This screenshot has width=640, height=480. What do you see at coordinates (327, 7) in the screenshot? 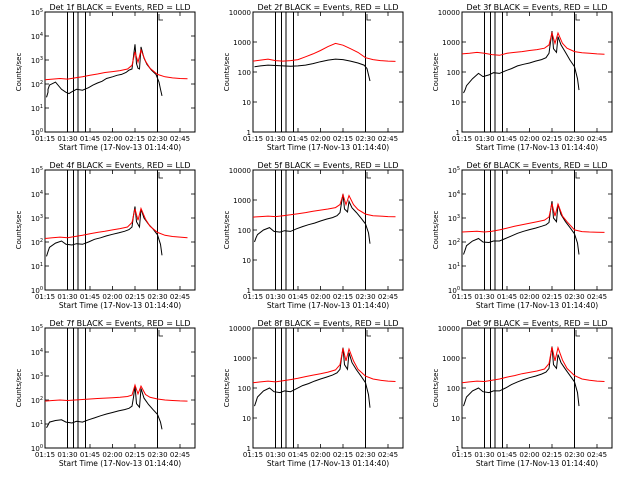
I see `chart-title: Det 2f BLACK = Events, RED = LLD` at bounding box center [327, 7].